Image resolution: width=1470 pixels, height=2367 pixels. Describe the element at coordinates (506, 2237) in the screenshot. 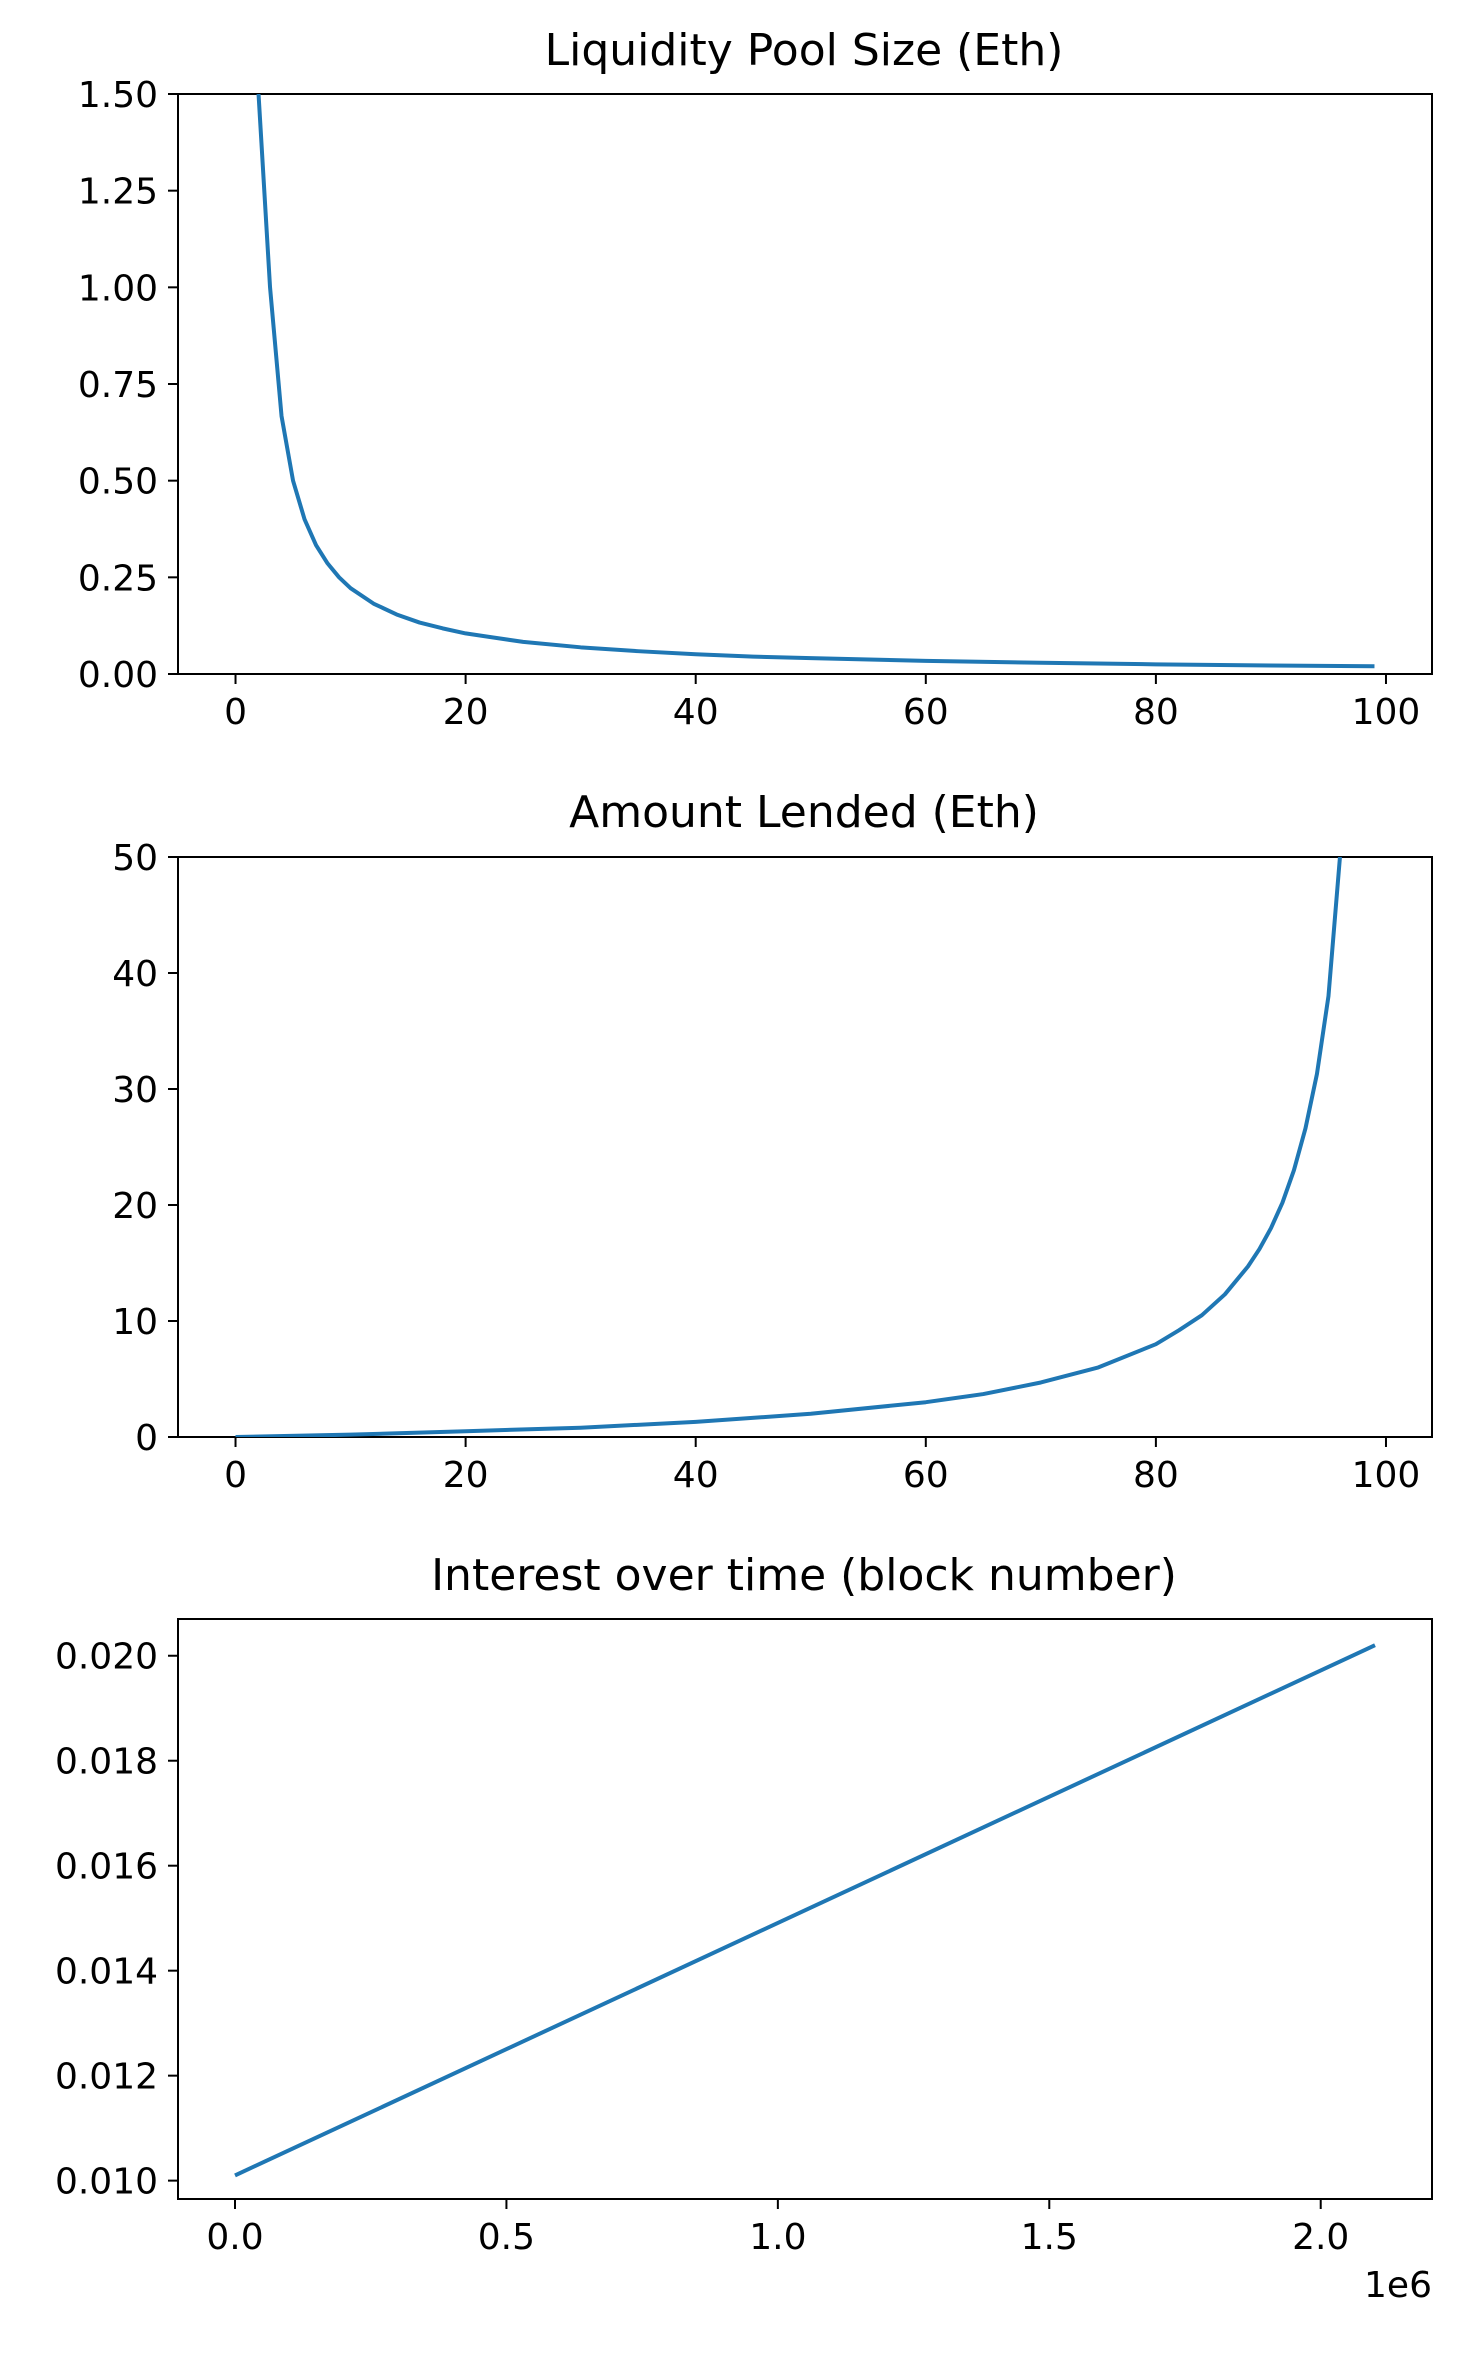

I see `x-tick-label: 0.5` at that location.